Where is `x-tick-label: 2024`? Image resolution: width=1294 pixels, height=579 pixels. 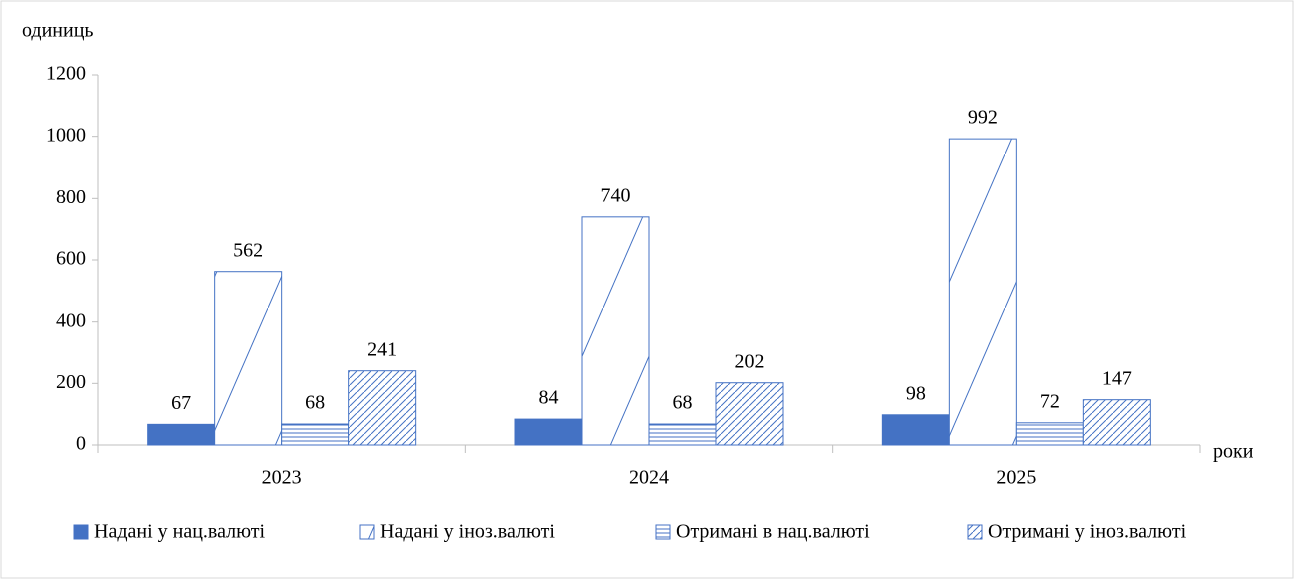 x-tick-label: 2024 is located at coordinates (649, 478).